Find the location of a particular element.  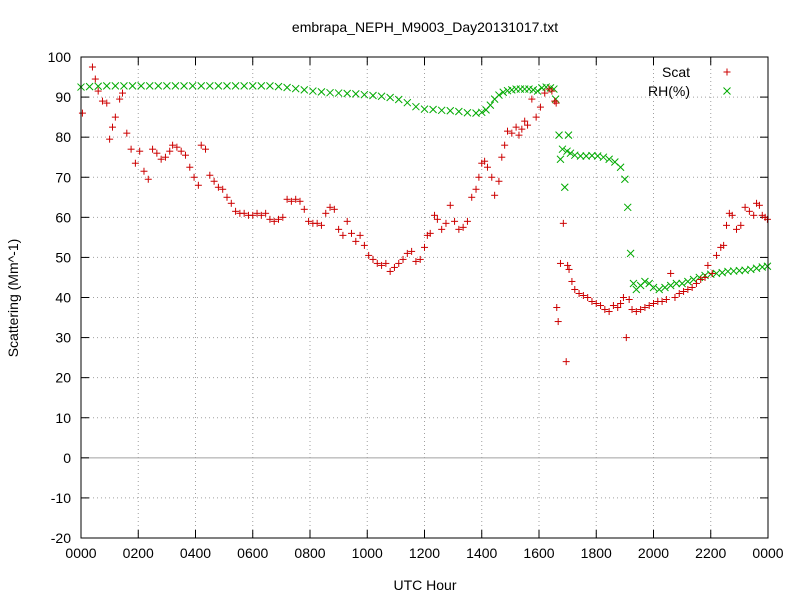

y-tick-label: 50 is located at coordinates (63, 257).